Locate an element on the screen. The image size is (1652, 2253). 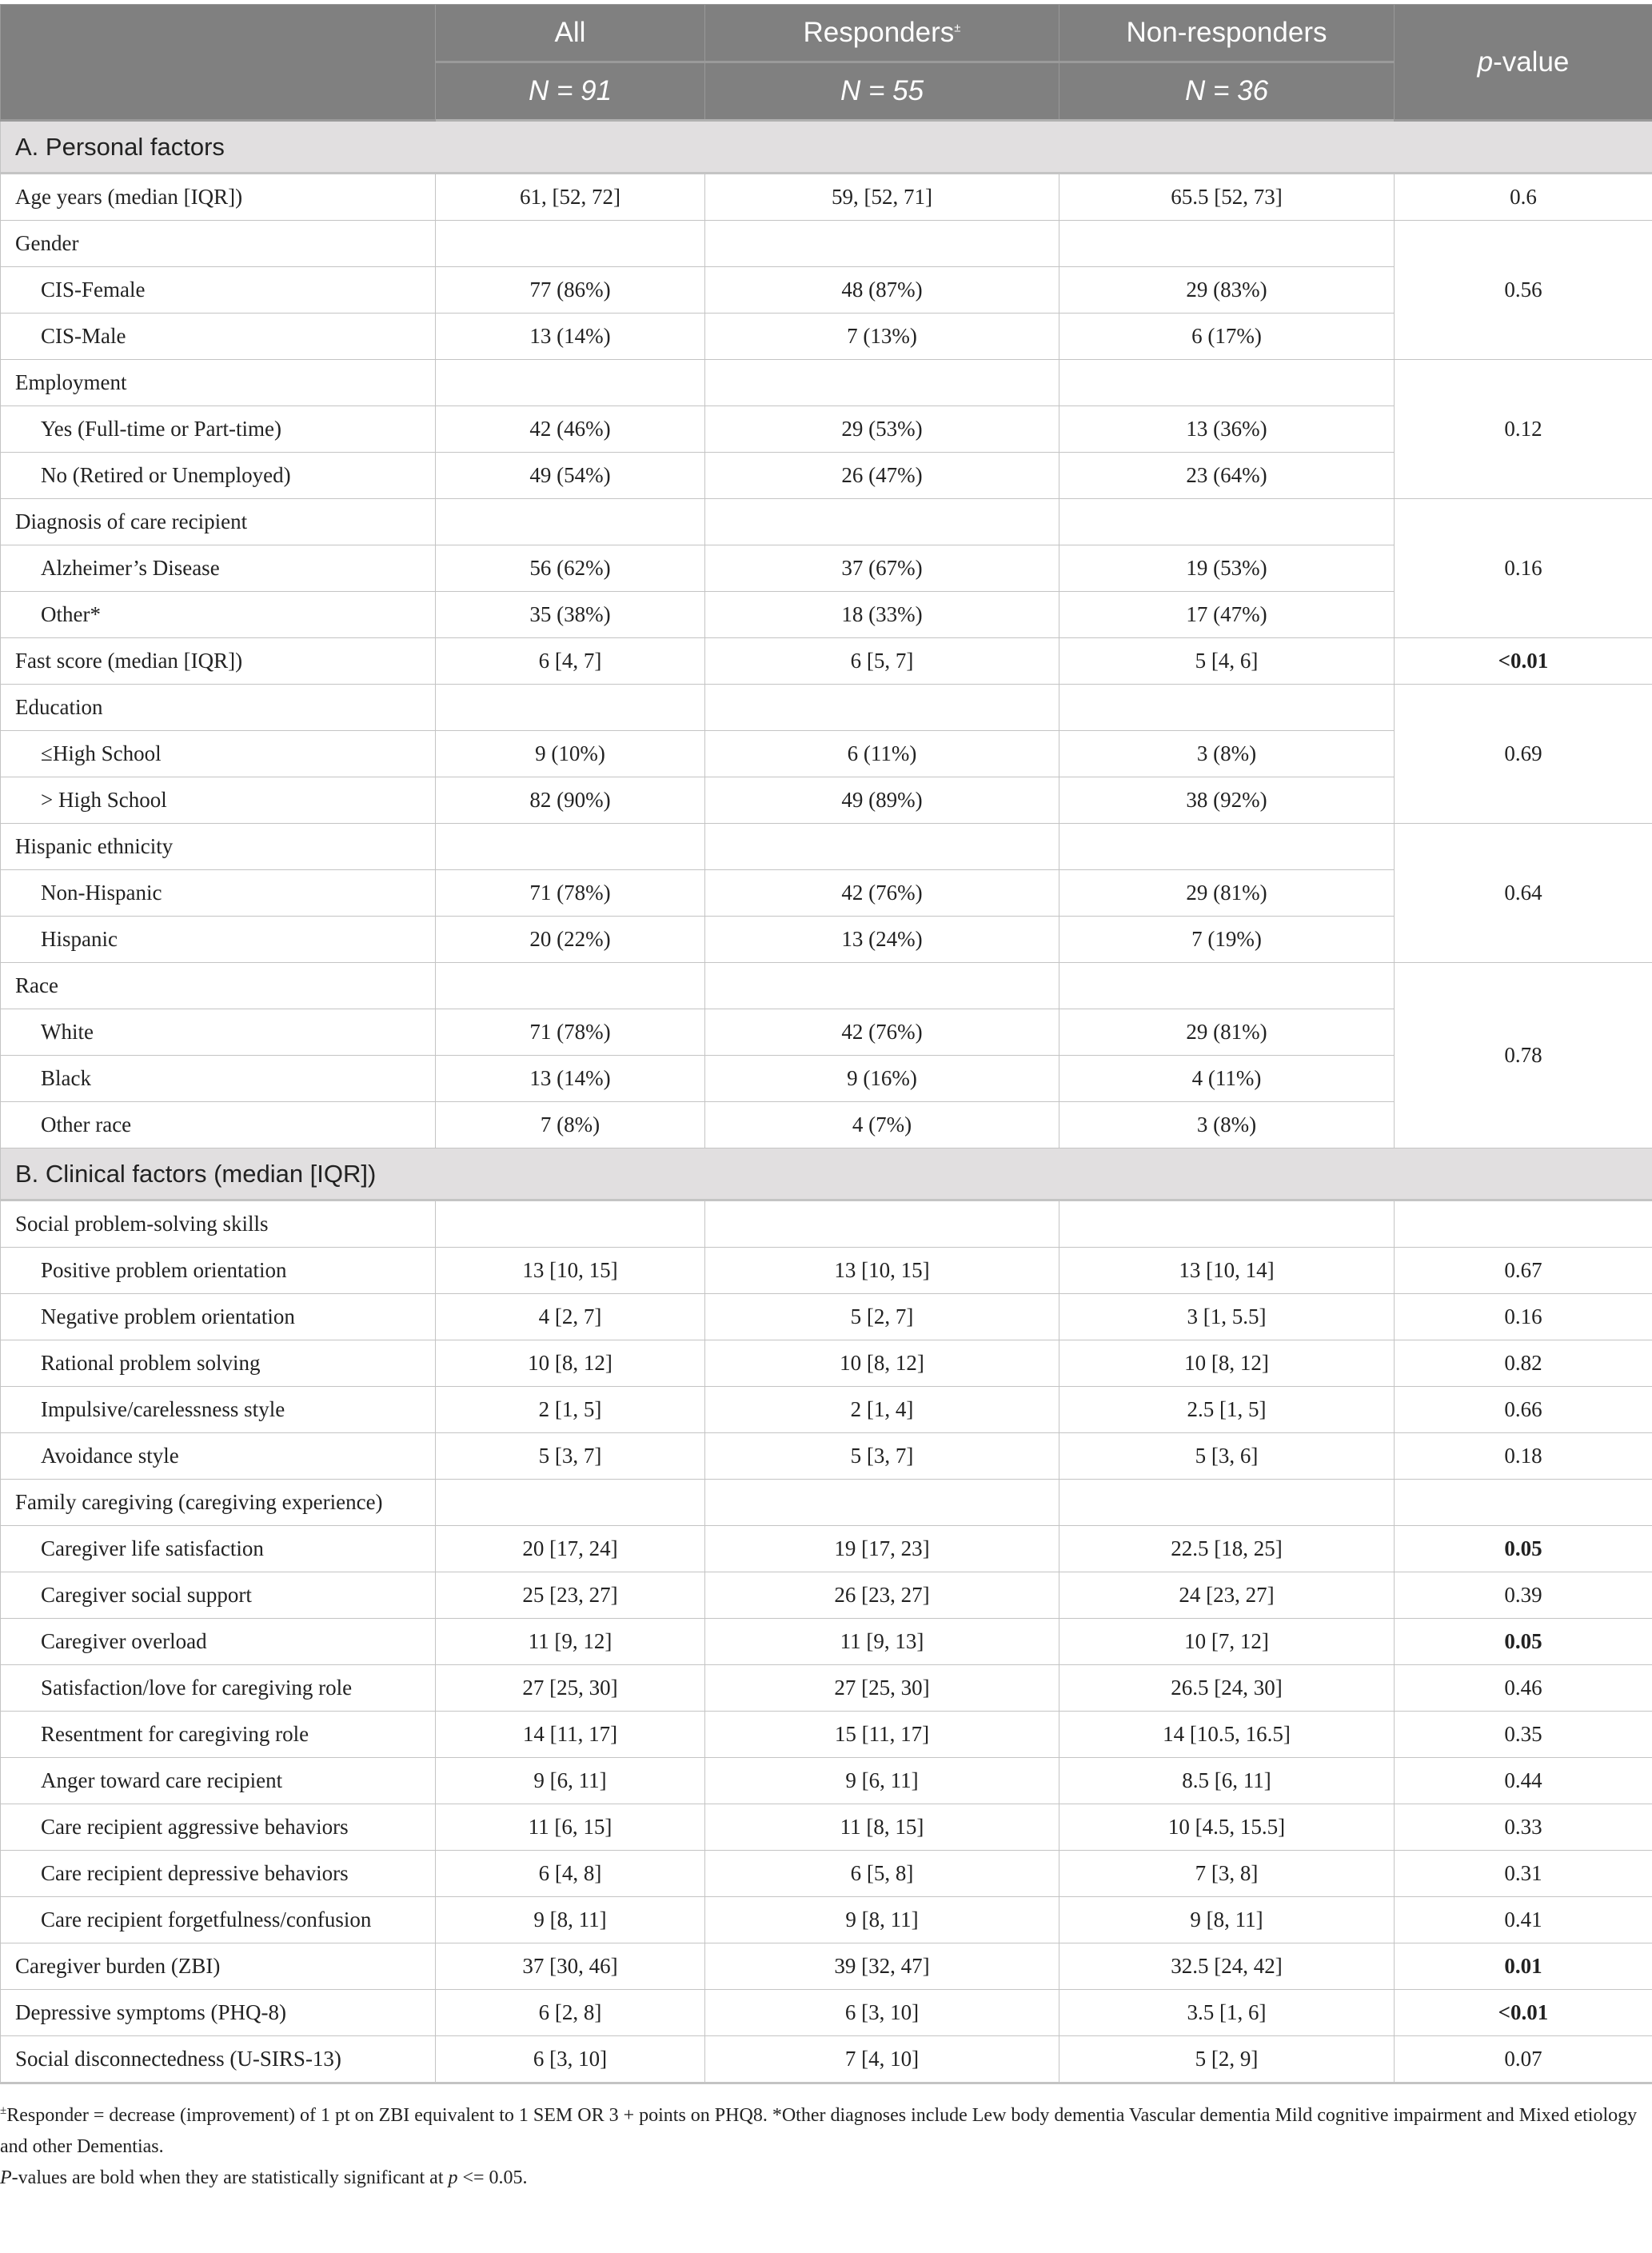
value-responders: 48 (87%) is located at coordinates (881, 290).